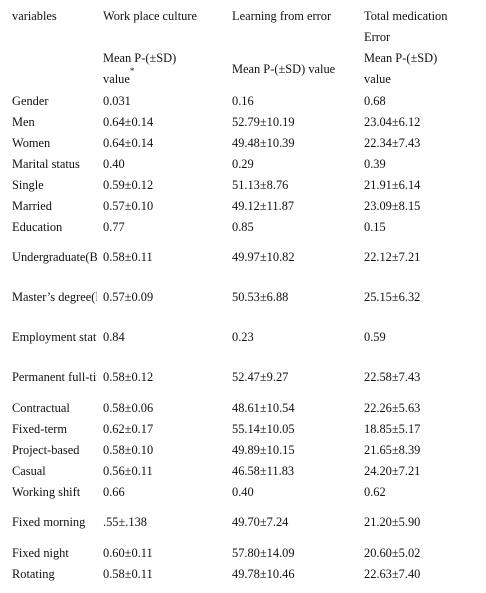 This screenshot has width=486, height=593. What do you see at coordinates (392, 552) in the screenshot?
I see `cell-total-medication-error: 20.60±5.02` at bounding box center [392, 552].